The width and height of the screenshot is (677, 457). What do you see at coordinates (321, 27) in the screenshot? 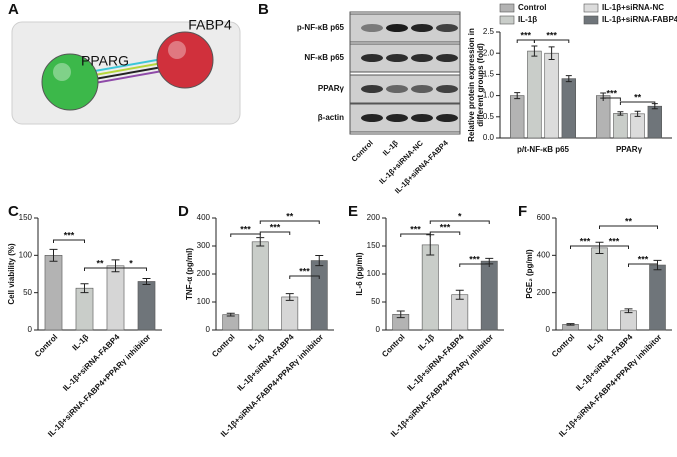
I see `blot-row-label: p-NF-κB p65` at bounding box center [321, 27].